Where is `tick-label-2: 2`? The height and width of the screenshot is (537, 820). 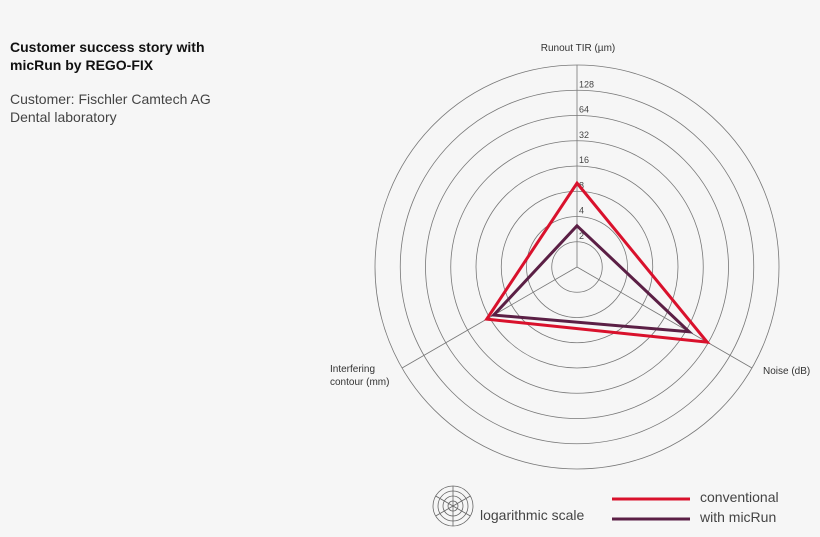
tick-label-2: 2 is located at coordinates (581, 236).